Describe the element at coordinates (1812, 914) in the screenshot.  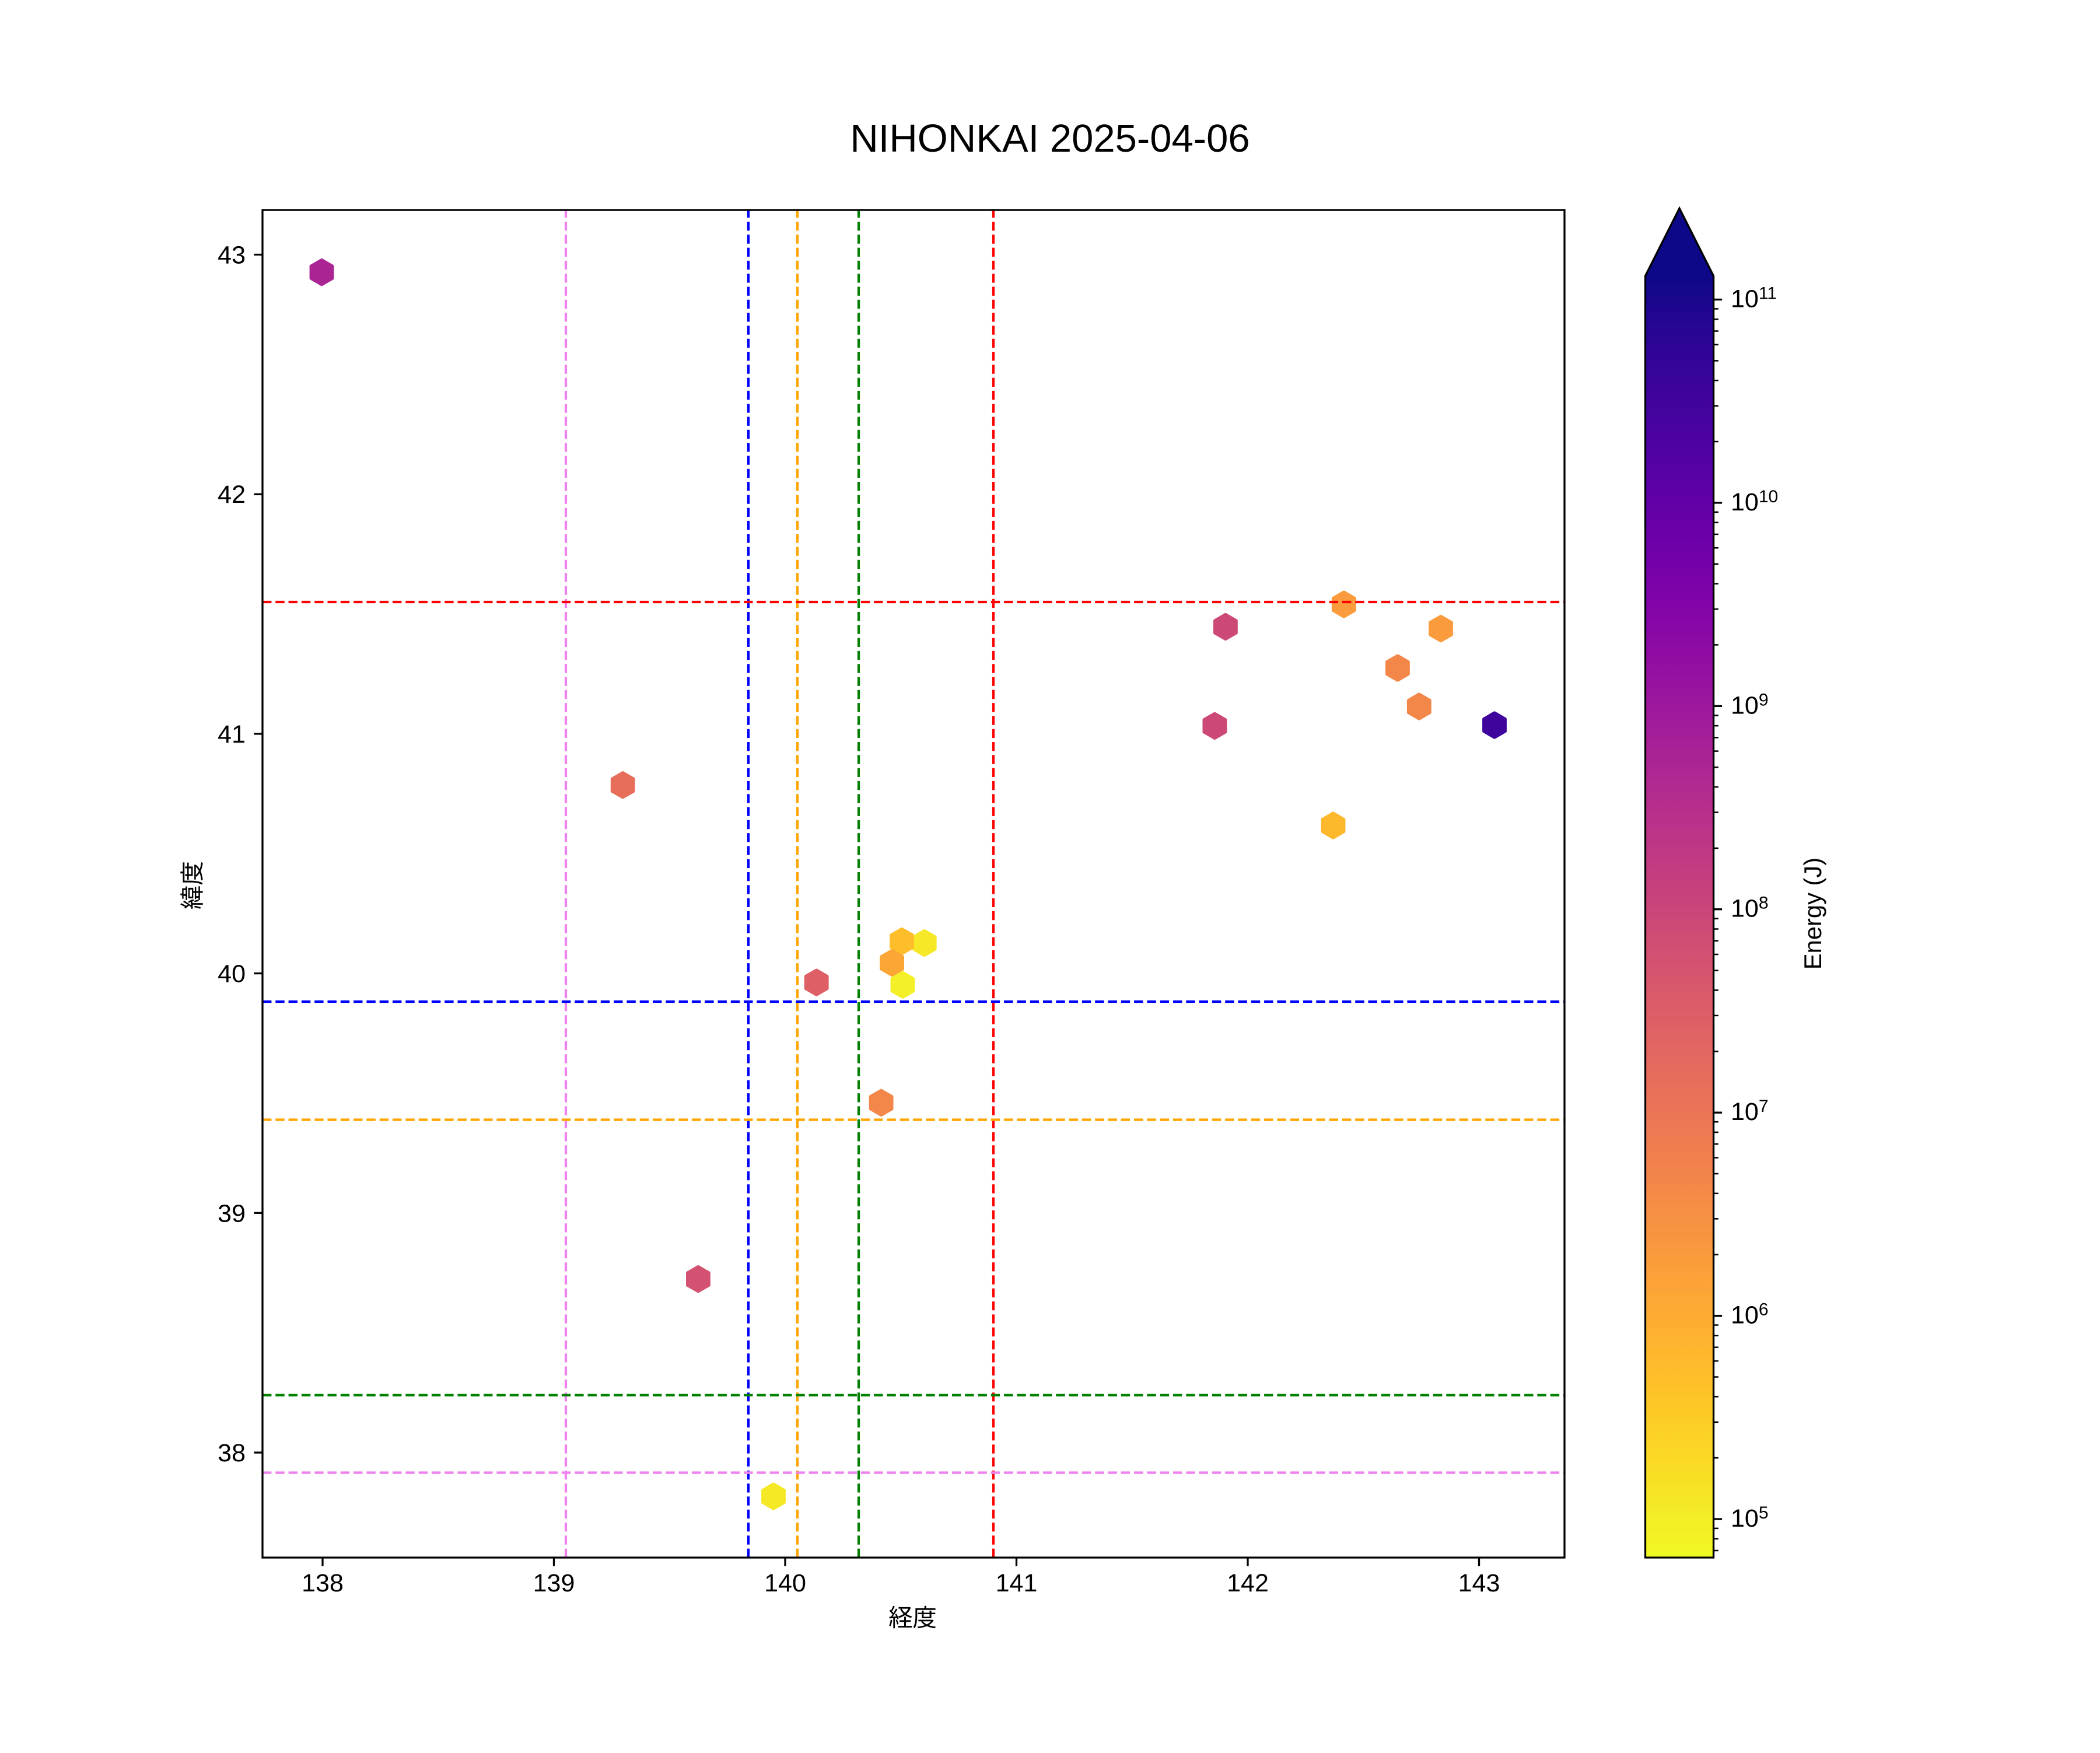
I see `svg-text: Energy (J)` at that location.